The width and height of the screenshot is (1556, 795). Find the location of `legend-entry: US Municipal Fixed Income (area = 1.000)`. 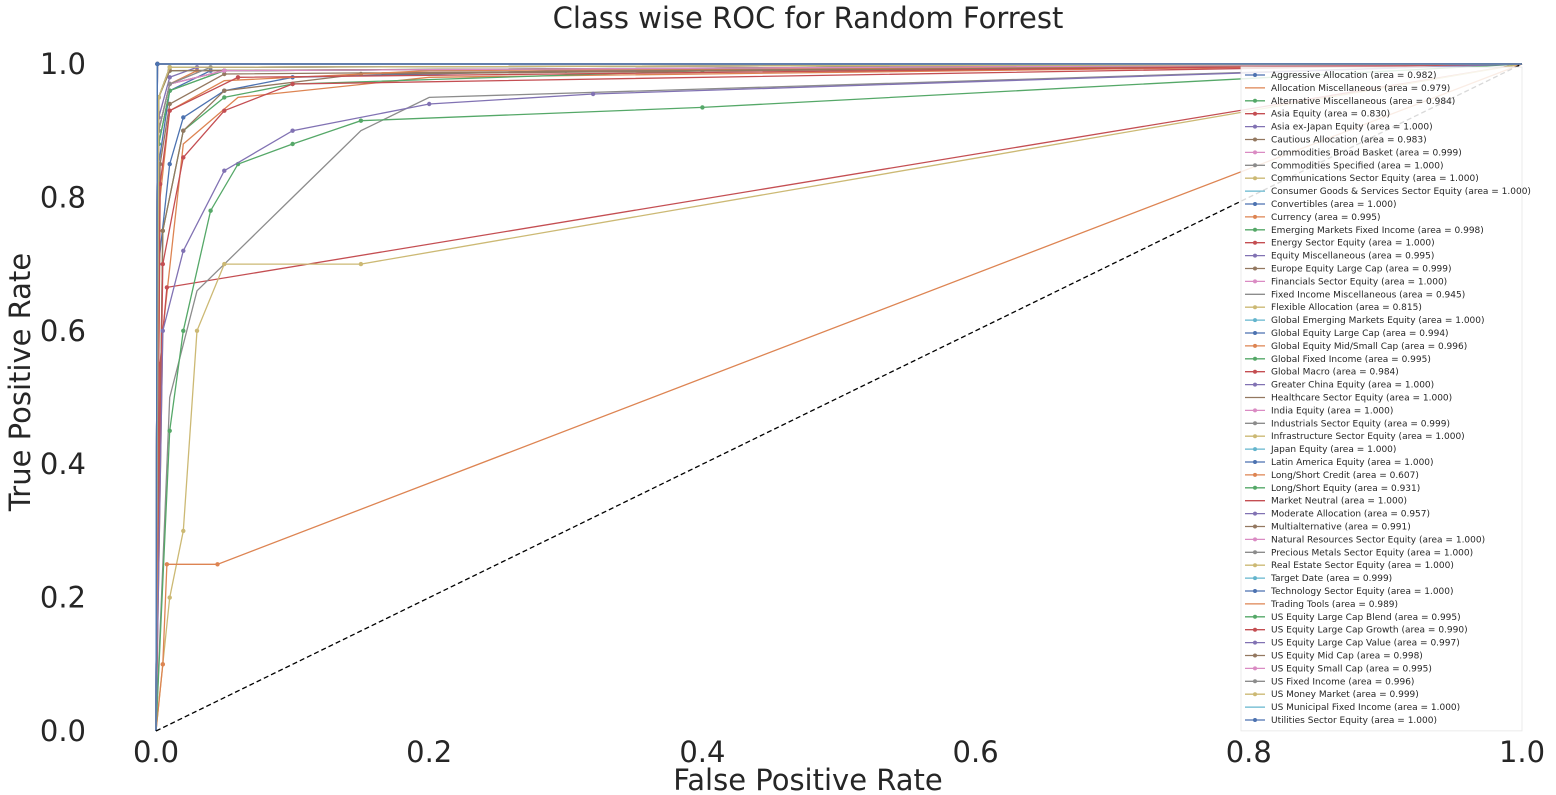

legend-entry: US Municipal Fixed Income (area = 1.000) is located at coordinates (1365, 708).